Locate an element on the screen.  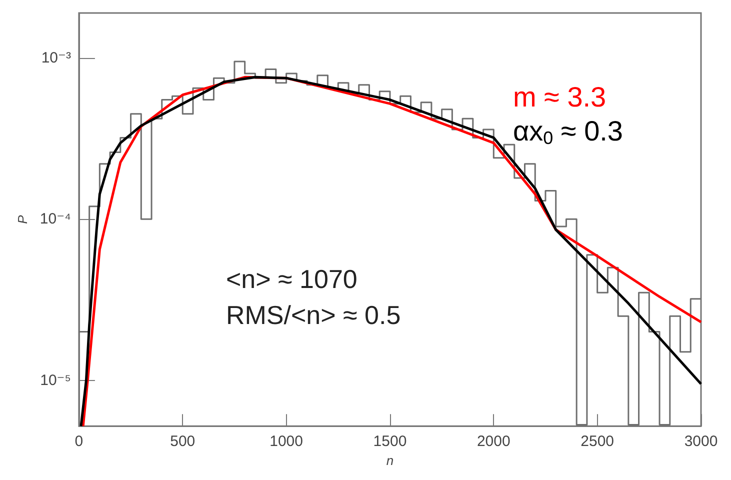
y-tick-label: 10⁻⁴ is located at coordinates (55, 219).